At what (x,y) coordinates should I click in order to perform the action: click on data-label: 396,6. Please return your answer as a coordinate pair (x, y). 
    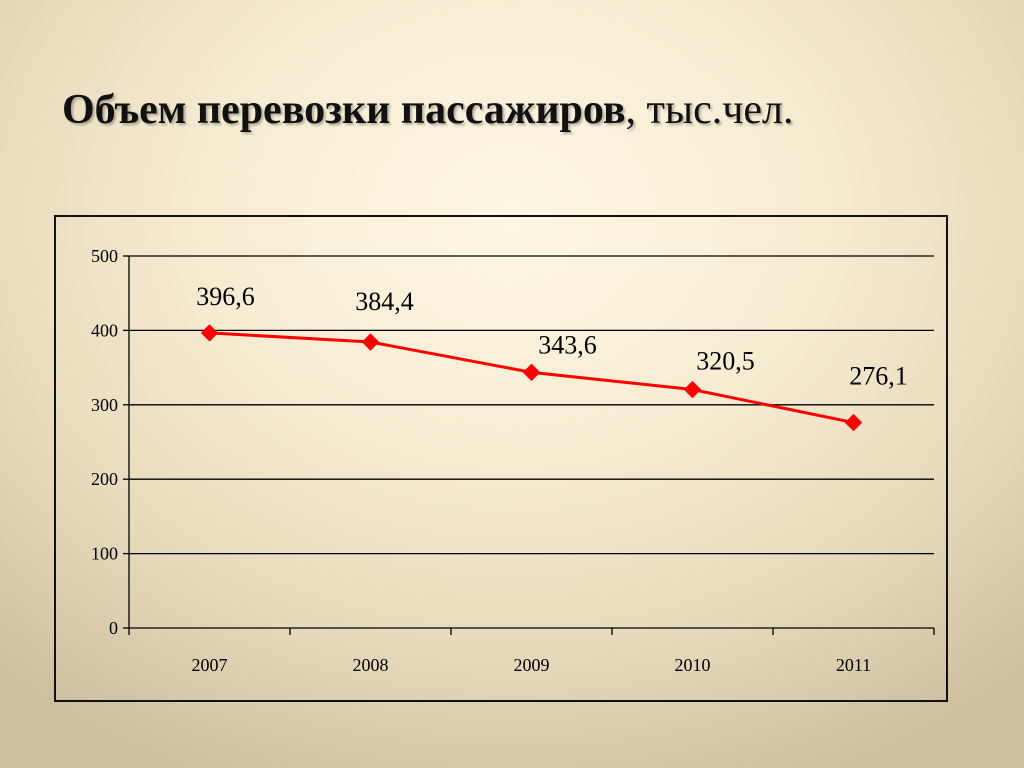
    Looking at the image, I should click on (225, 296).